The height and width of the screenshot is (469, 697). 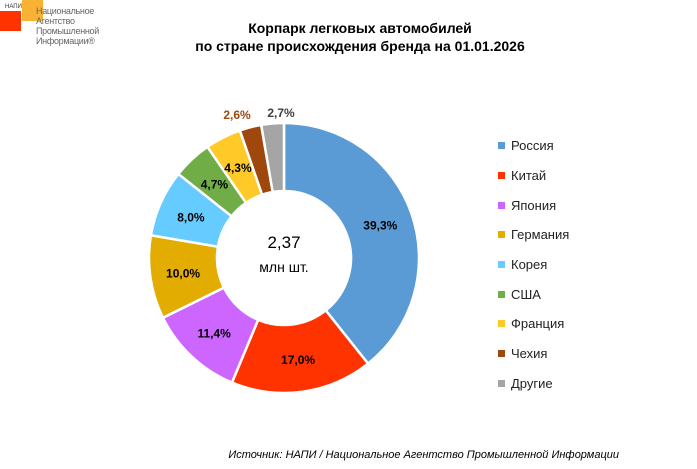 What do you see at coordinates (10, 21) in the screenshot?
I see `logo-red-square` at bounding box center [10, 21].